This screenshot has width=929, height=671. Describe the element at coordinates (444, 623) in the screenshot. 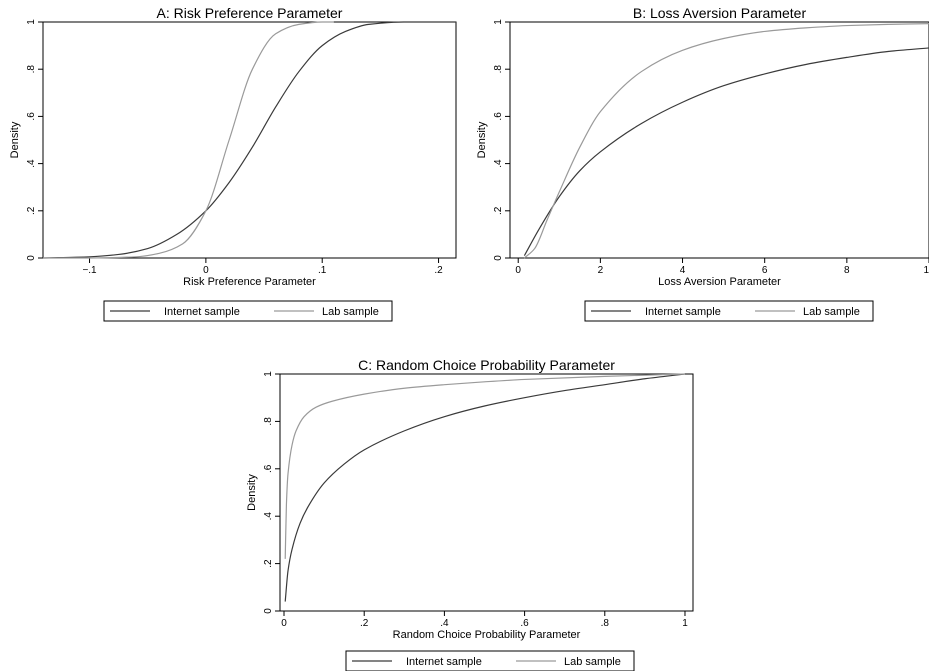

I see `x-tick-label: .4` at that location.